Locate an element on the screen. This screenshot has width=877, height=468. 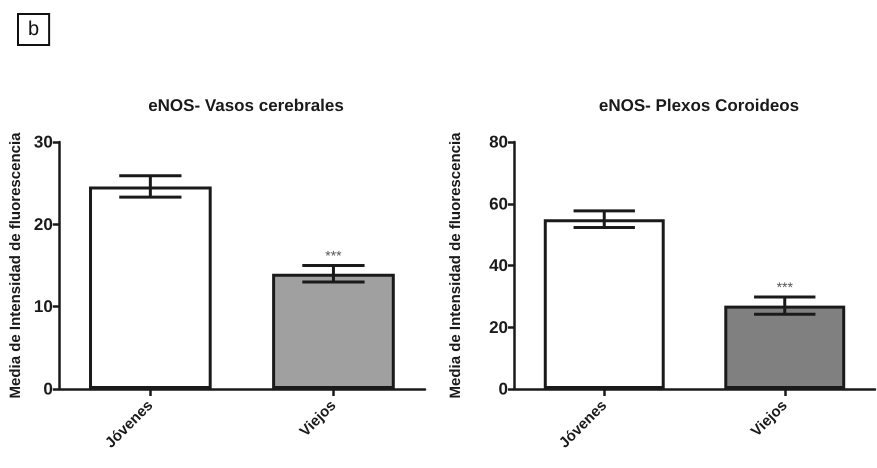
y-tick-label: 10 is located at coordinates (43, 306).